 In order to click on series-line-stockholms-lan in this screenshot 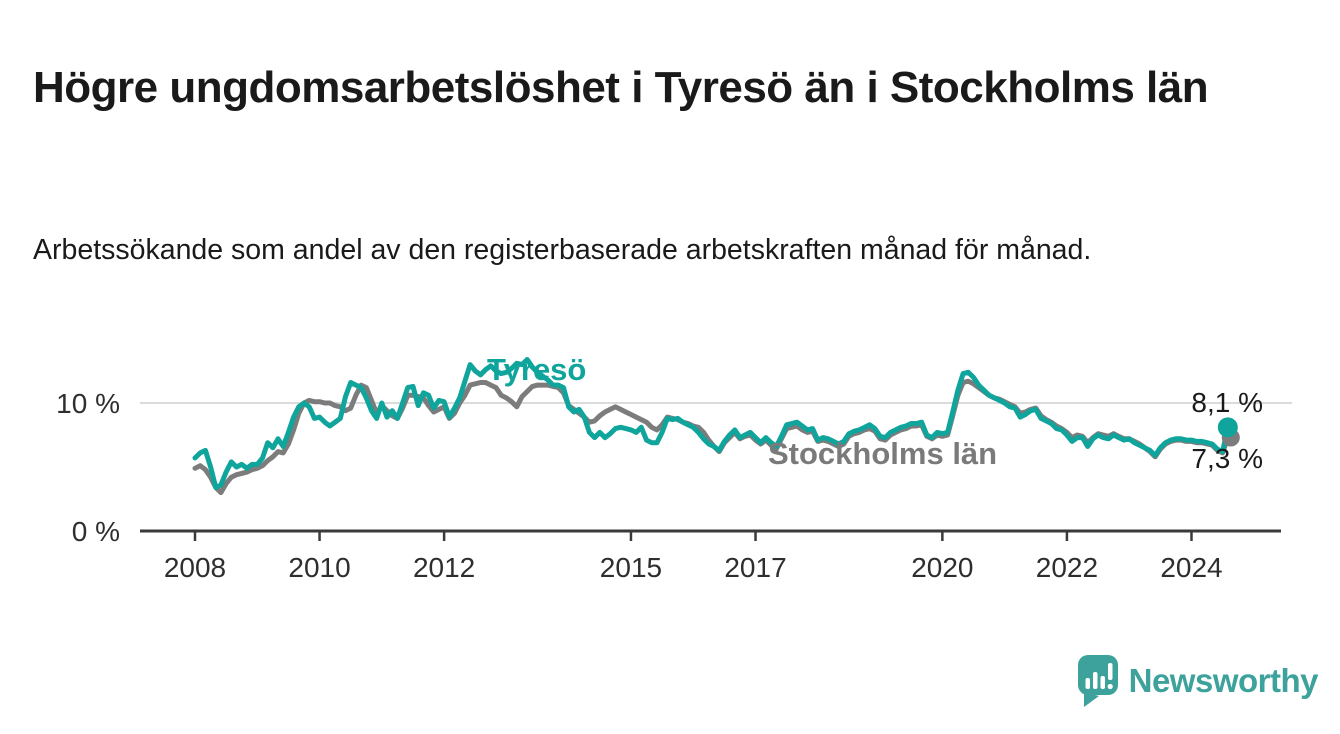, I will do `click(711, 437)`.